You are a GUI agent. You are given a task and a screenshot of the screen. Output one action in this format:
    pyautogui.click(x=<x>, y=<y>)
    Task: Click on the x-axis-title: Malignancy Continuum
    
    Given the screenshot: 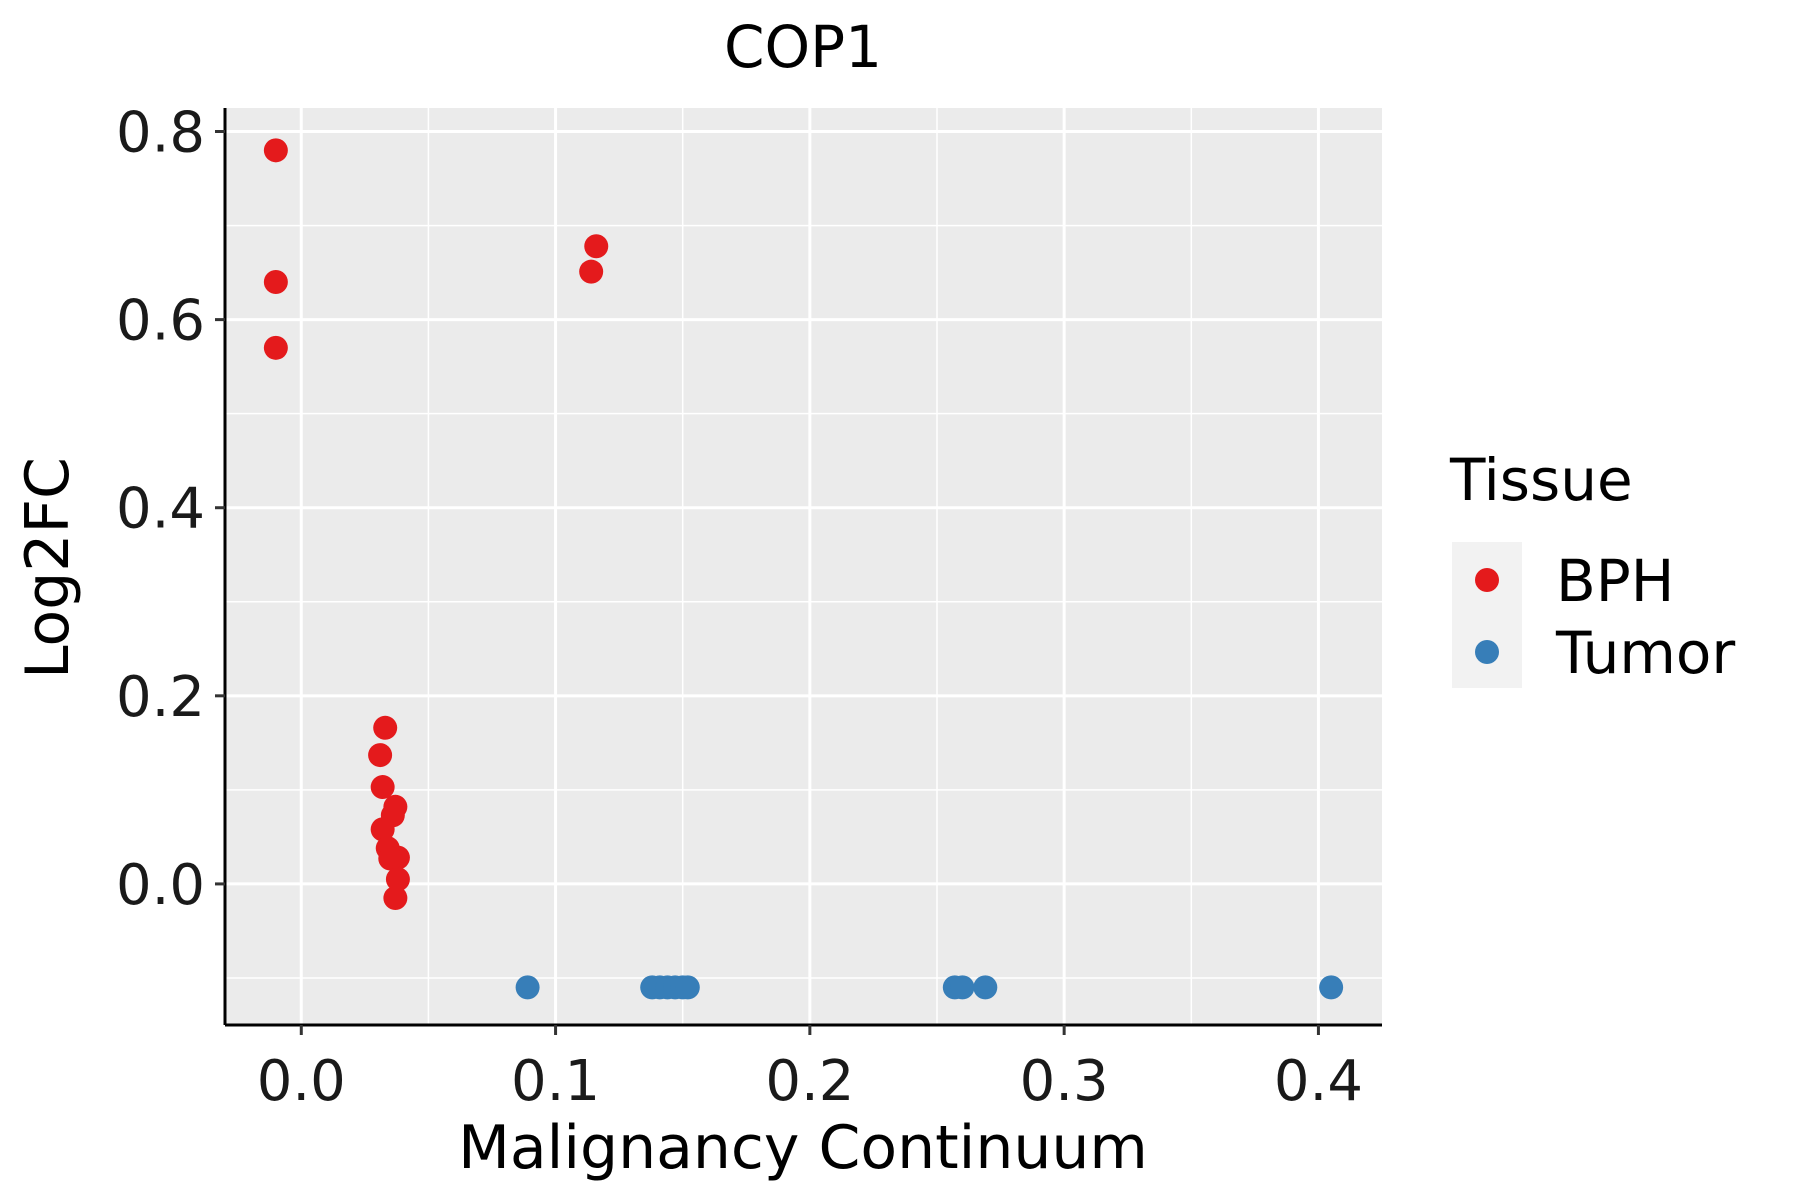 What is the action you would take?
    pyautogui.click(x=803, y=1148)
    